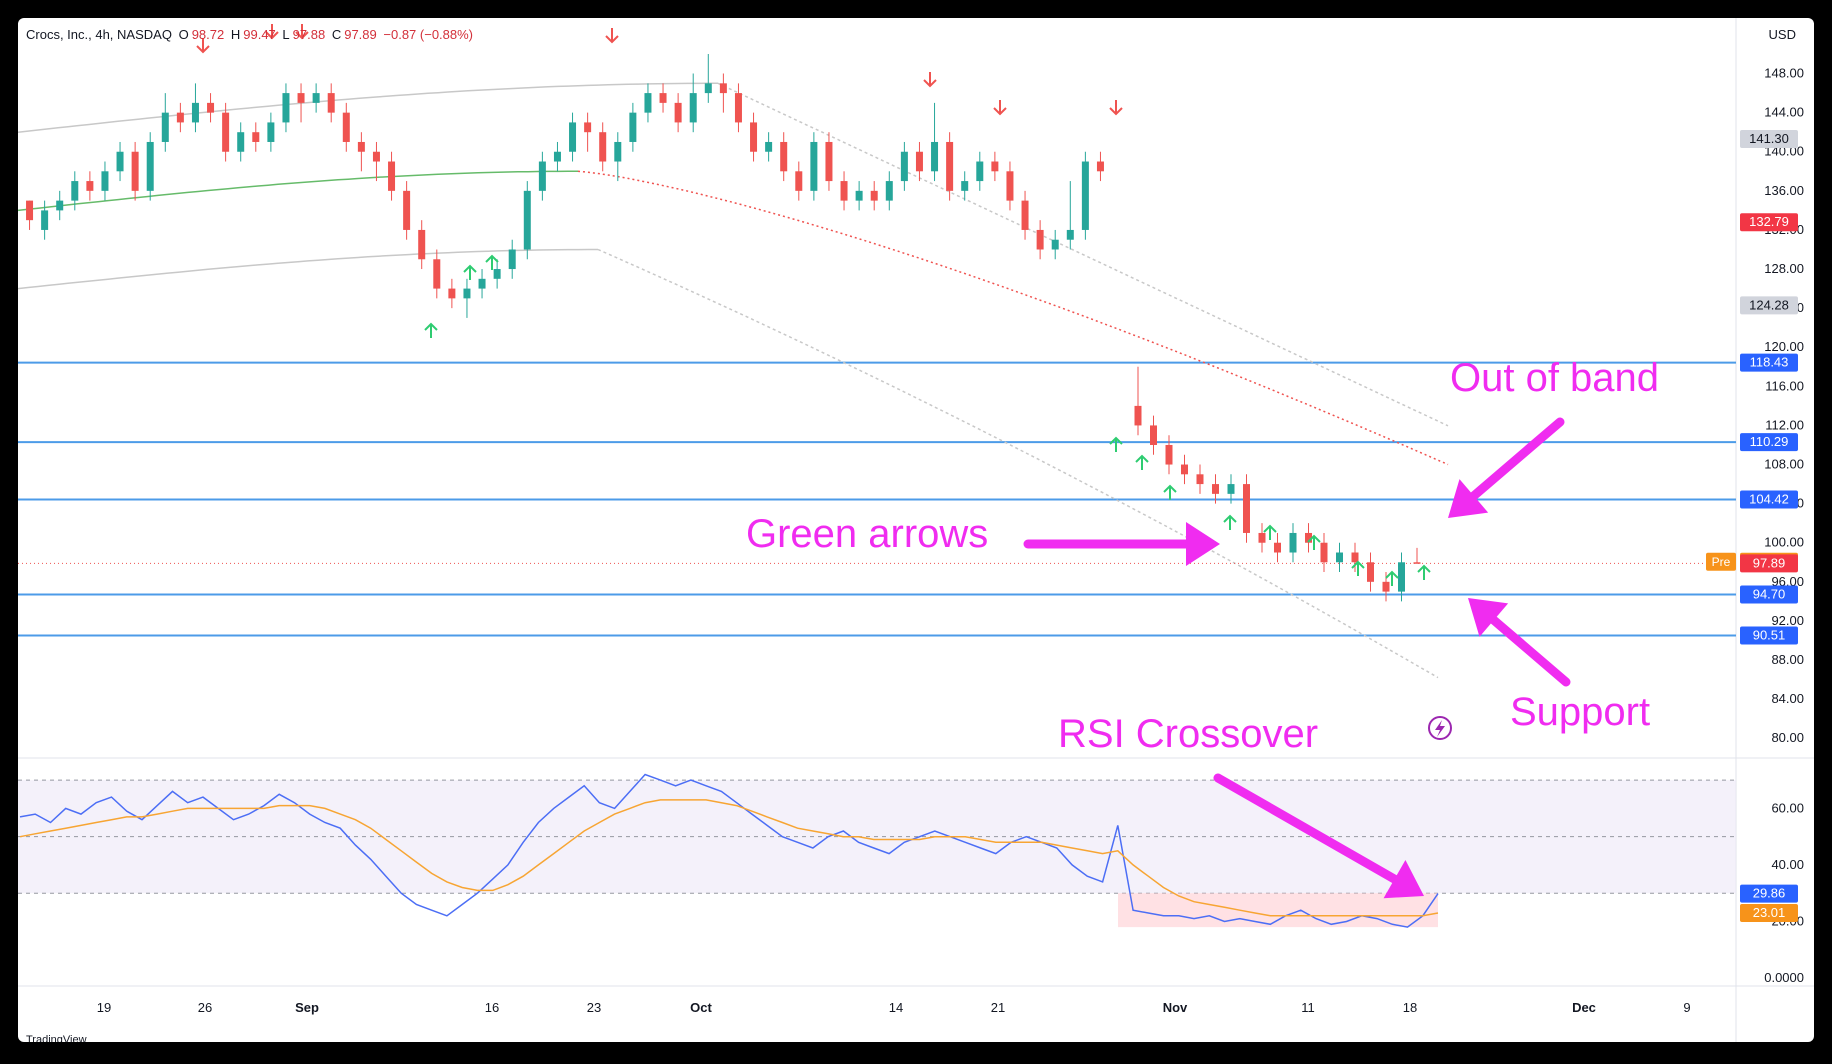  I want to click on rsi-oversold-fill, so click(1278, 910).